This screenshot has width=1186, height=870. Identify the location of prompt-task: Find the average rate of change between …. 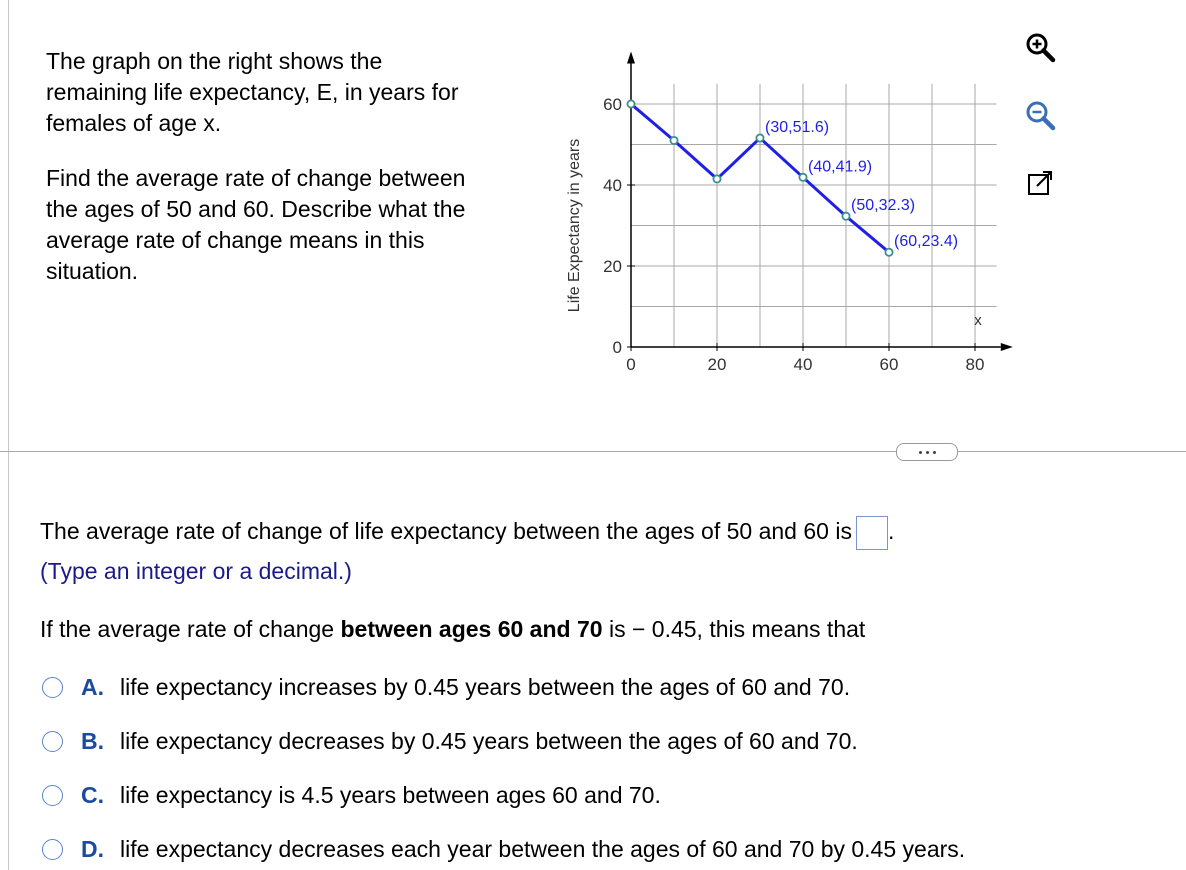
(256, 224).